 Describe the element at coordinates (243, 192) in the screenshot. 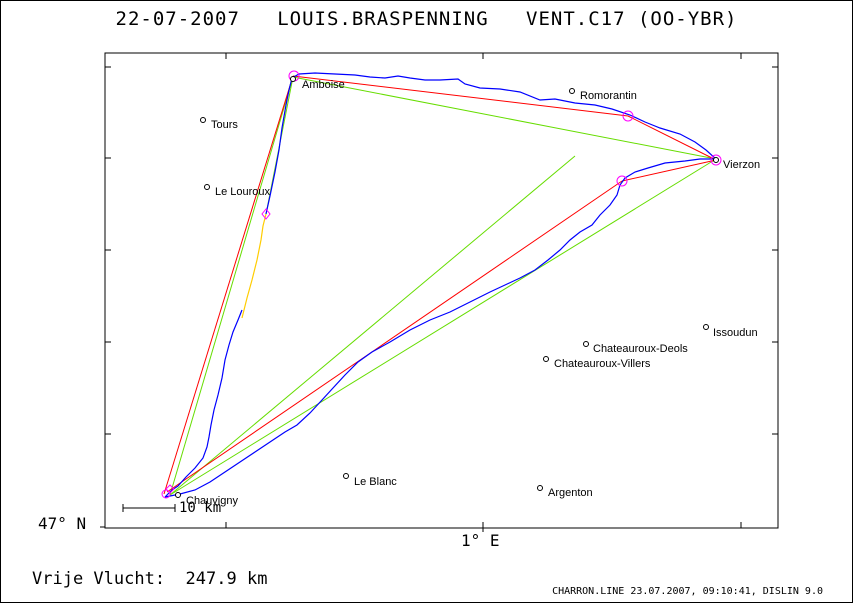

I see `label-le-louroux: Le Louroux` at that location.